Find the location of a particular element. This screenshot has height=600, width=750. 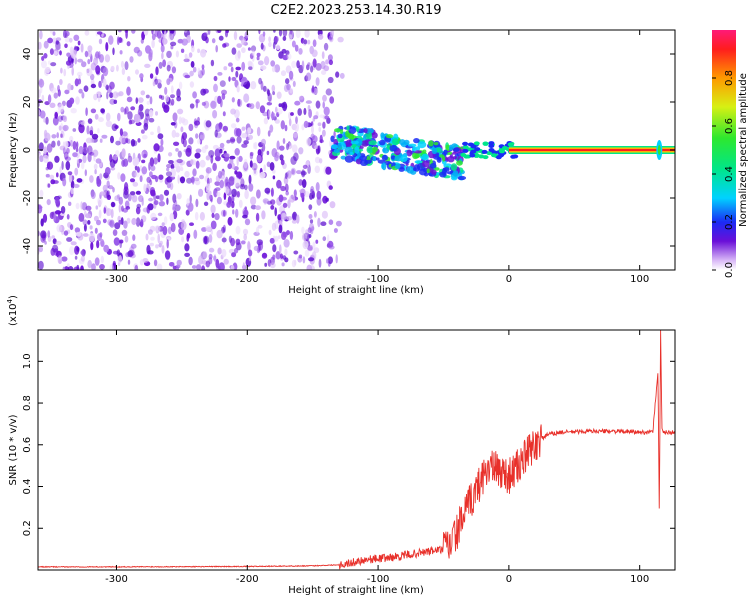

colorbar-label: Normalized spectral amplitude is located at coordinates (743, 150).